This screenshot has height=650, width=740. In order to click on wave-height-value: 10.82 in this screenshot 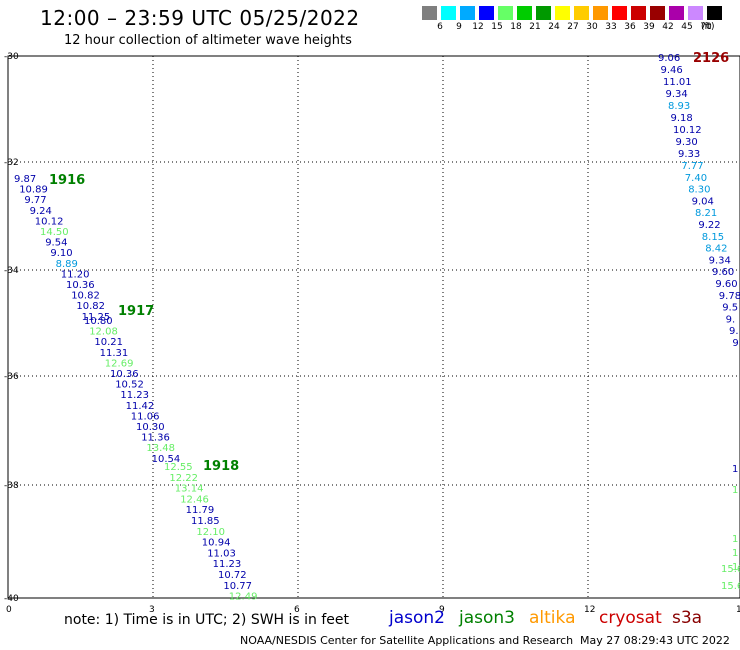, I will do `click(90, 306)`.